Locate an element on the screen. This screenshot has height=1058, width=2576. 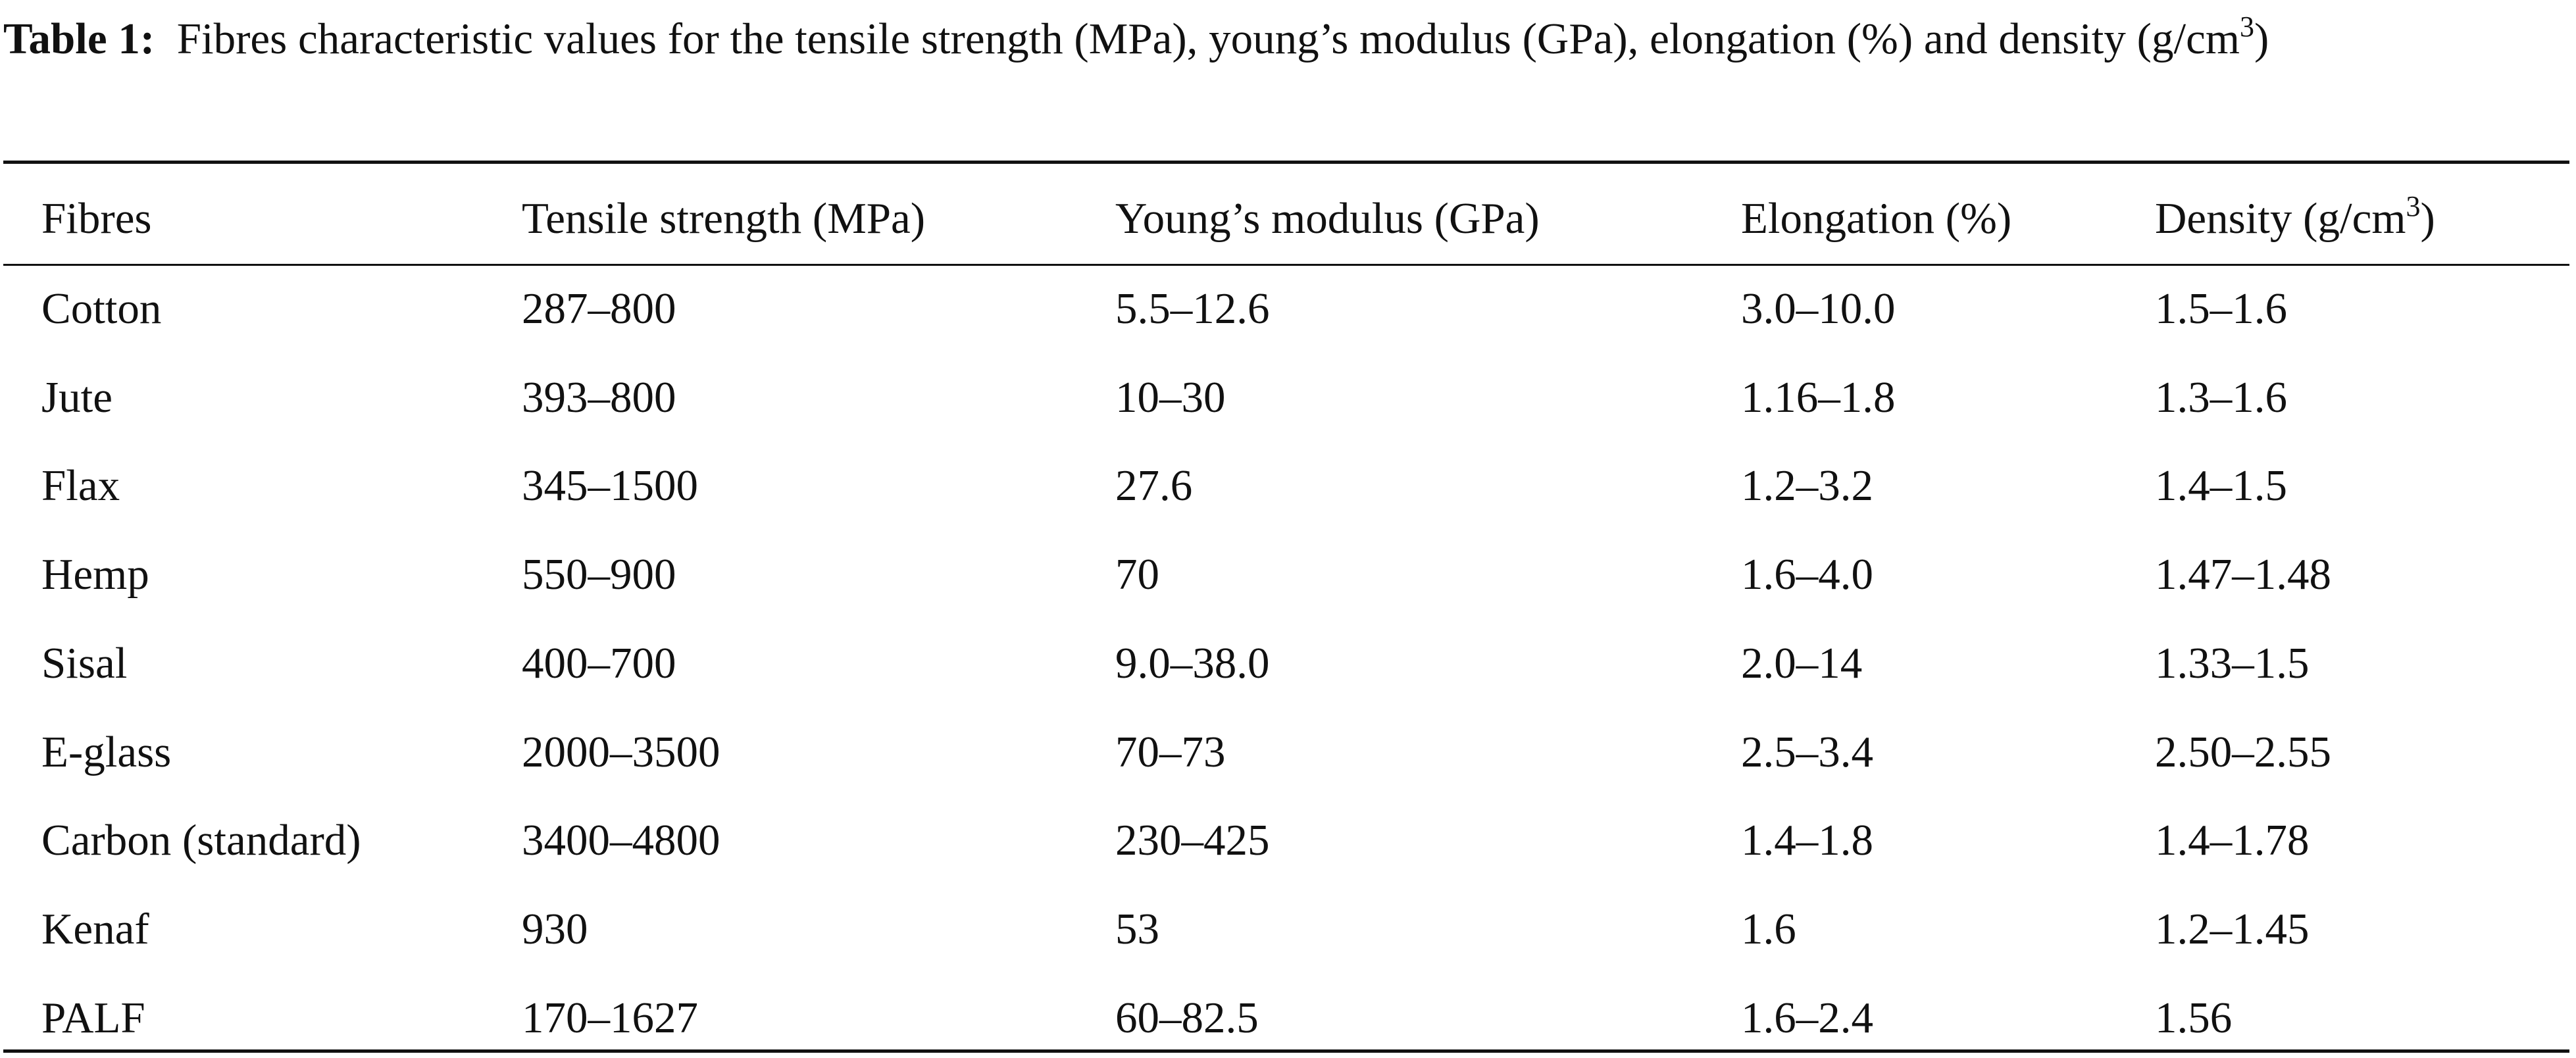
cell-elongation: 1.6–2.4 is located at coordinates (1807, 1018).